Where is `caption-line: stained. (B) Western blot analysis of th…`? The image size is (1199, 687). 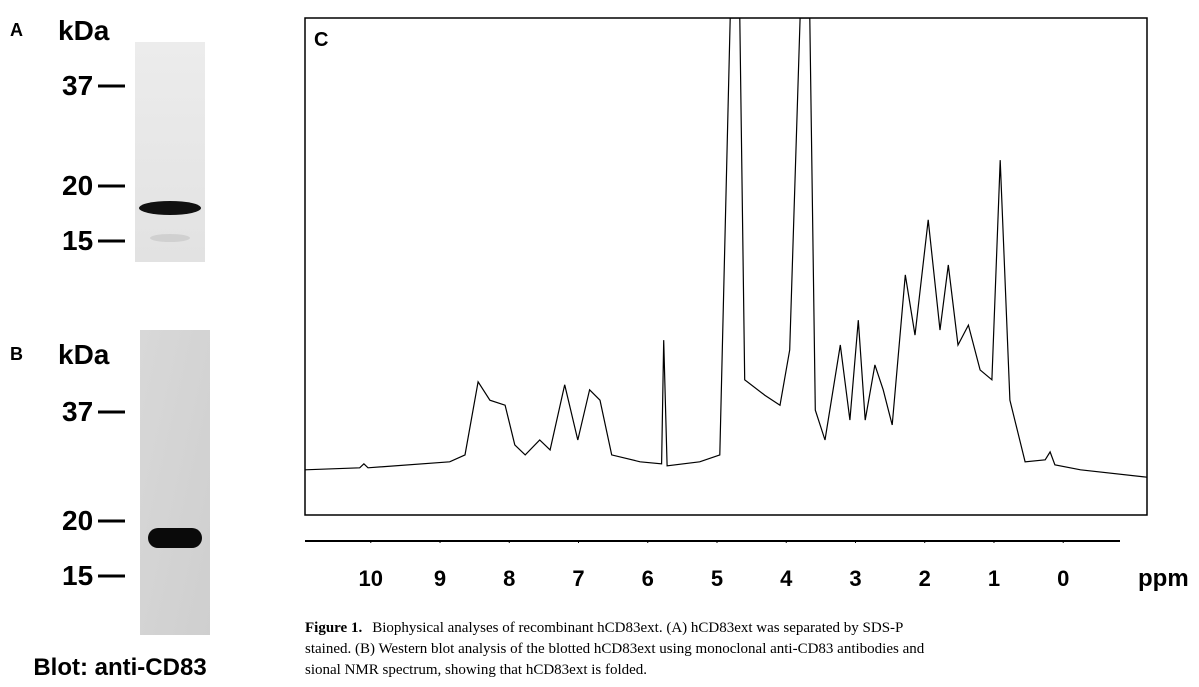
caption-line: stained. (B) Western blot analysis of th… is located at coordinates (615, 649).